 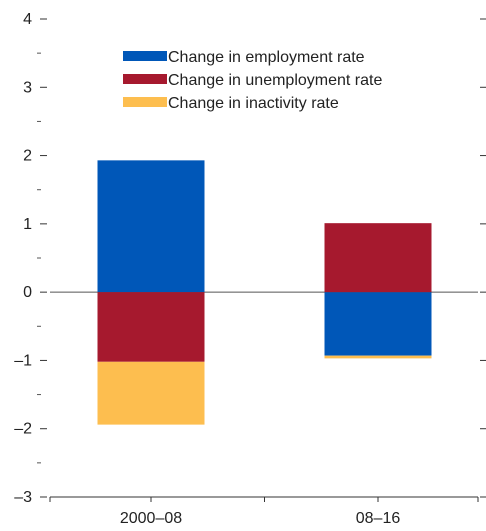 I want to click on y-tick-label: –2, so click(x=23, y=429).